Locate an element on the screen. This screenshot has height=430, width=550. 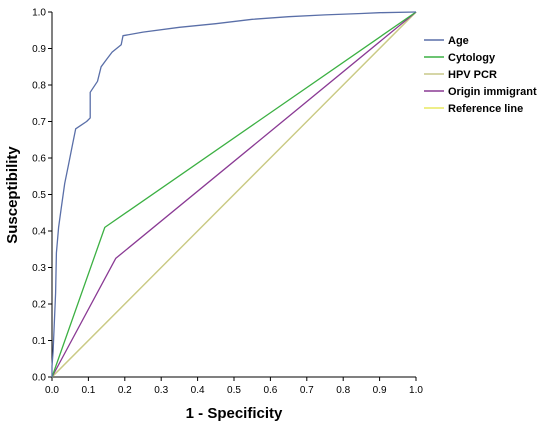
x-tick-label: 0.5 is located at coordinates (234, 390).